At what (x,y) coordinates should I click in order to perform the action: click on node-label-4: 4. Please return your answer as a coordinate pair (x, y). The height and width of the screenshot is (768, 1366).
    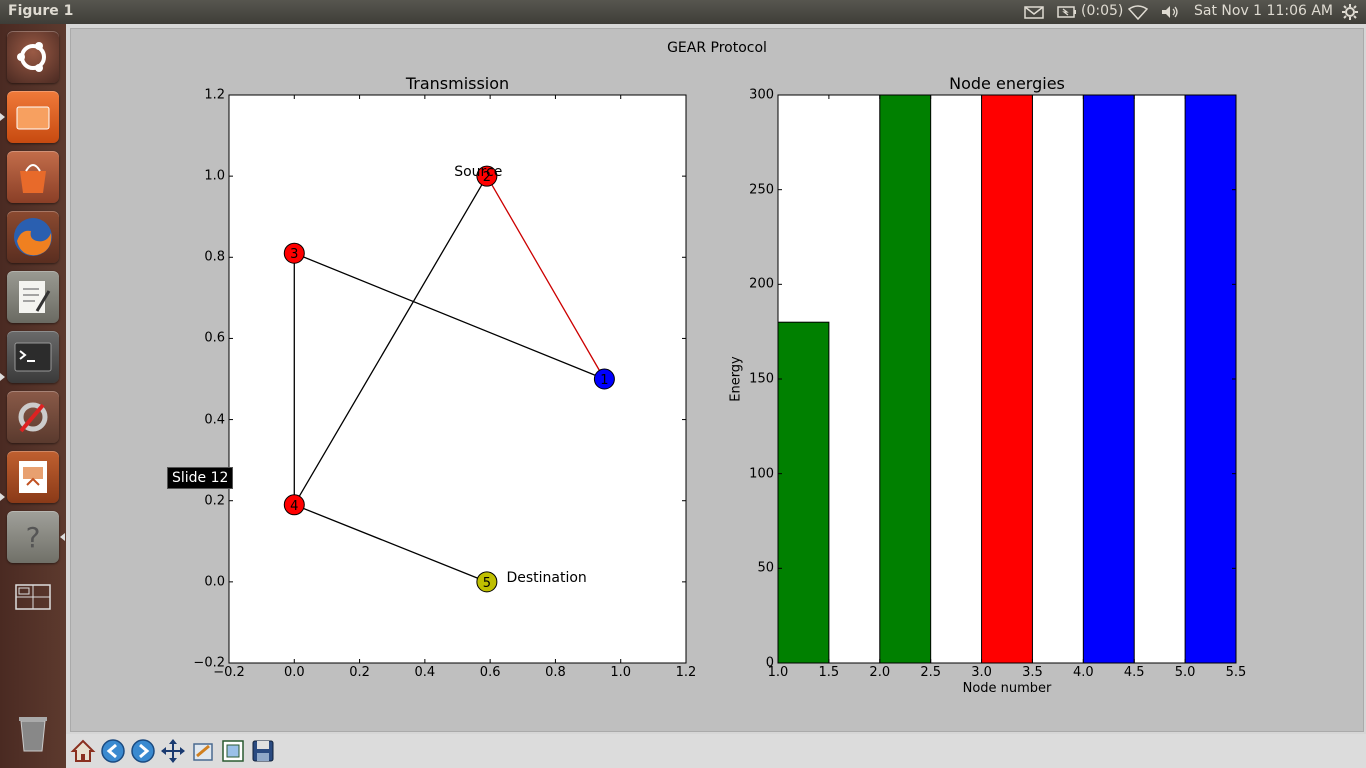
    Looking at the image, I should click on (294, 506).